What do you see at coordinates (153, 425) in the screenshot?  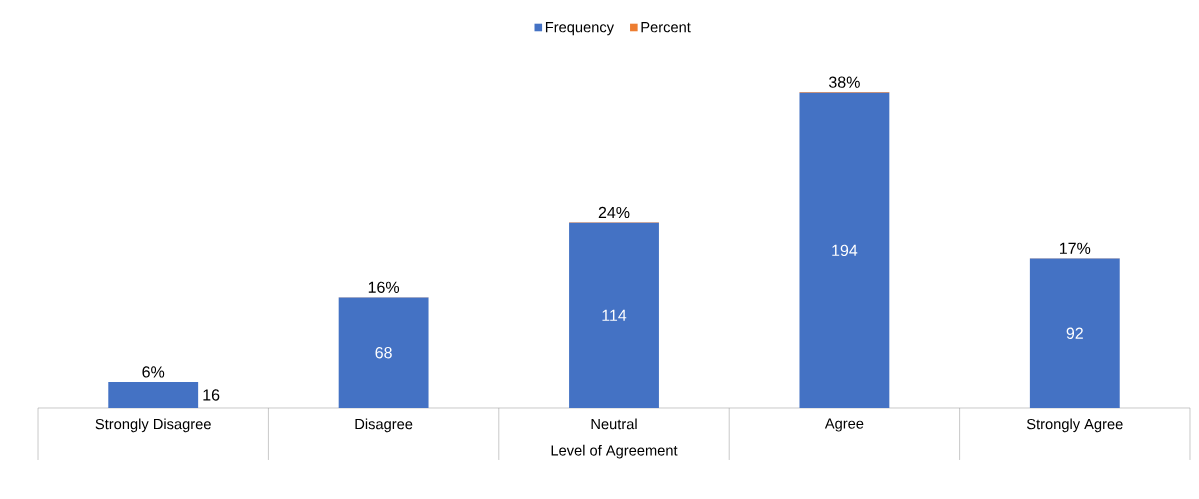 I see `x-tick-label: Strongly Disagree` at bounding box center [153, 425].